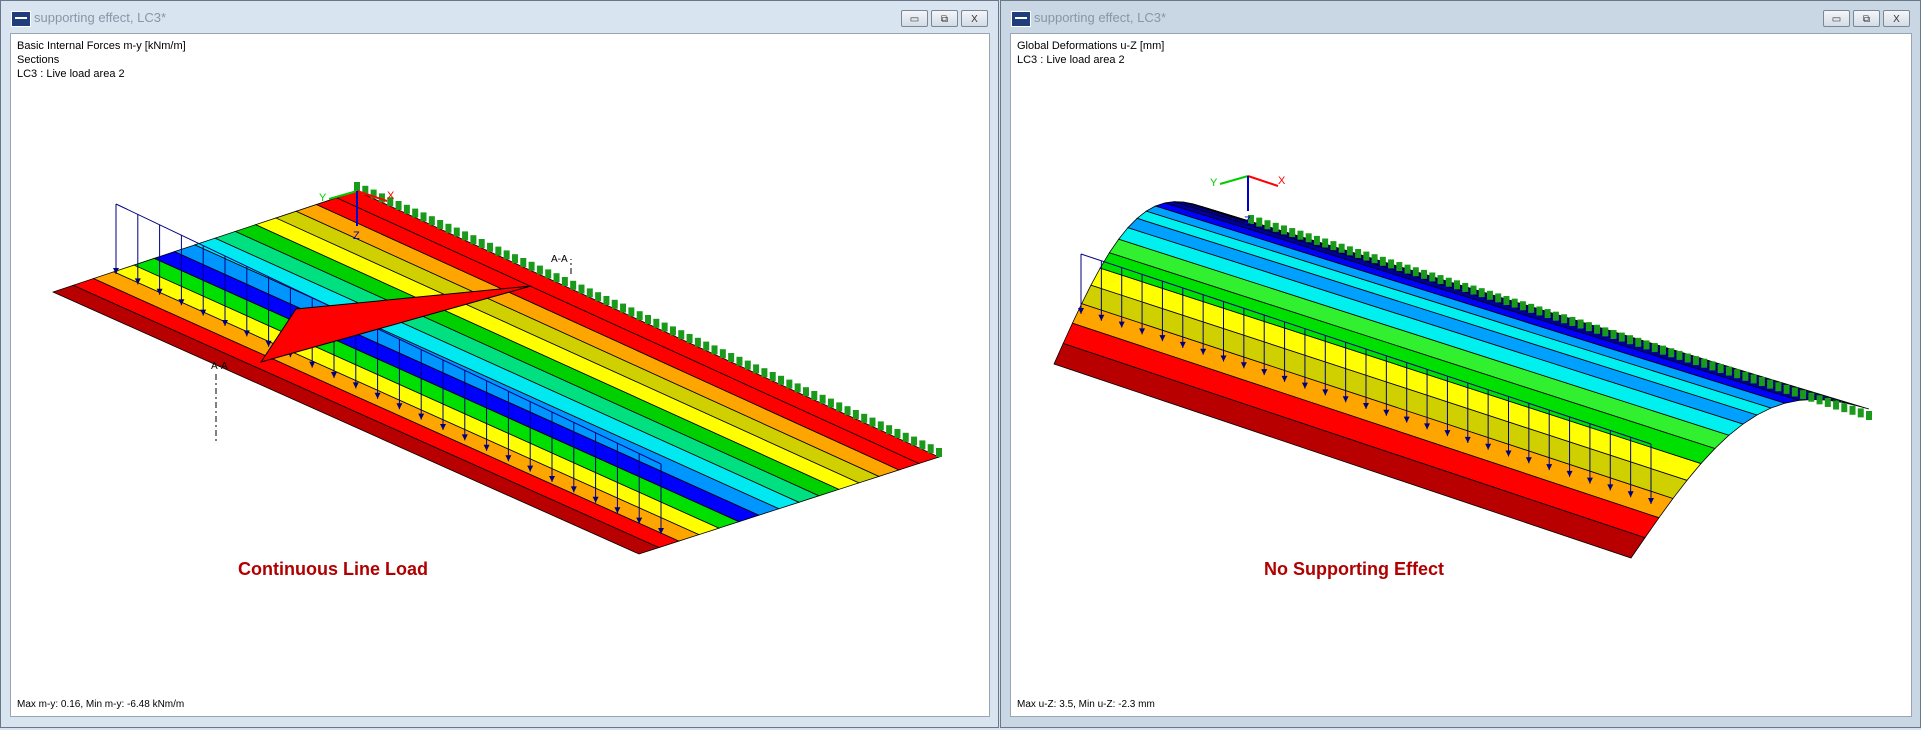  Describe the element at coordinates (21, 19) in the screenshot. I see `app-icon` at that location.